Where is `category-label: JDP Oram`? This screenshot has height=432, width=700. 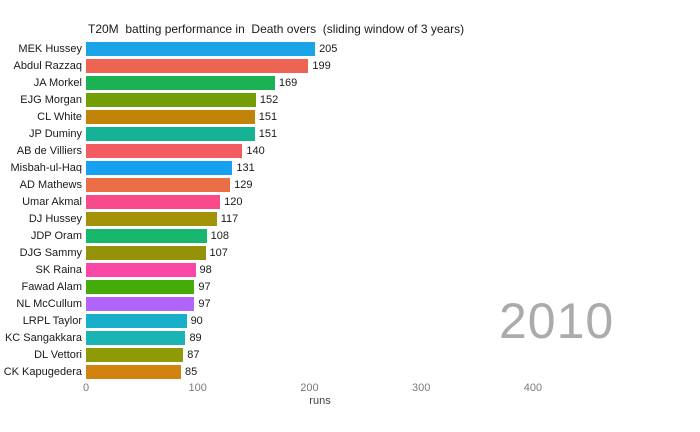
category-label: JDP Oram is located at coordinates (56, 235).